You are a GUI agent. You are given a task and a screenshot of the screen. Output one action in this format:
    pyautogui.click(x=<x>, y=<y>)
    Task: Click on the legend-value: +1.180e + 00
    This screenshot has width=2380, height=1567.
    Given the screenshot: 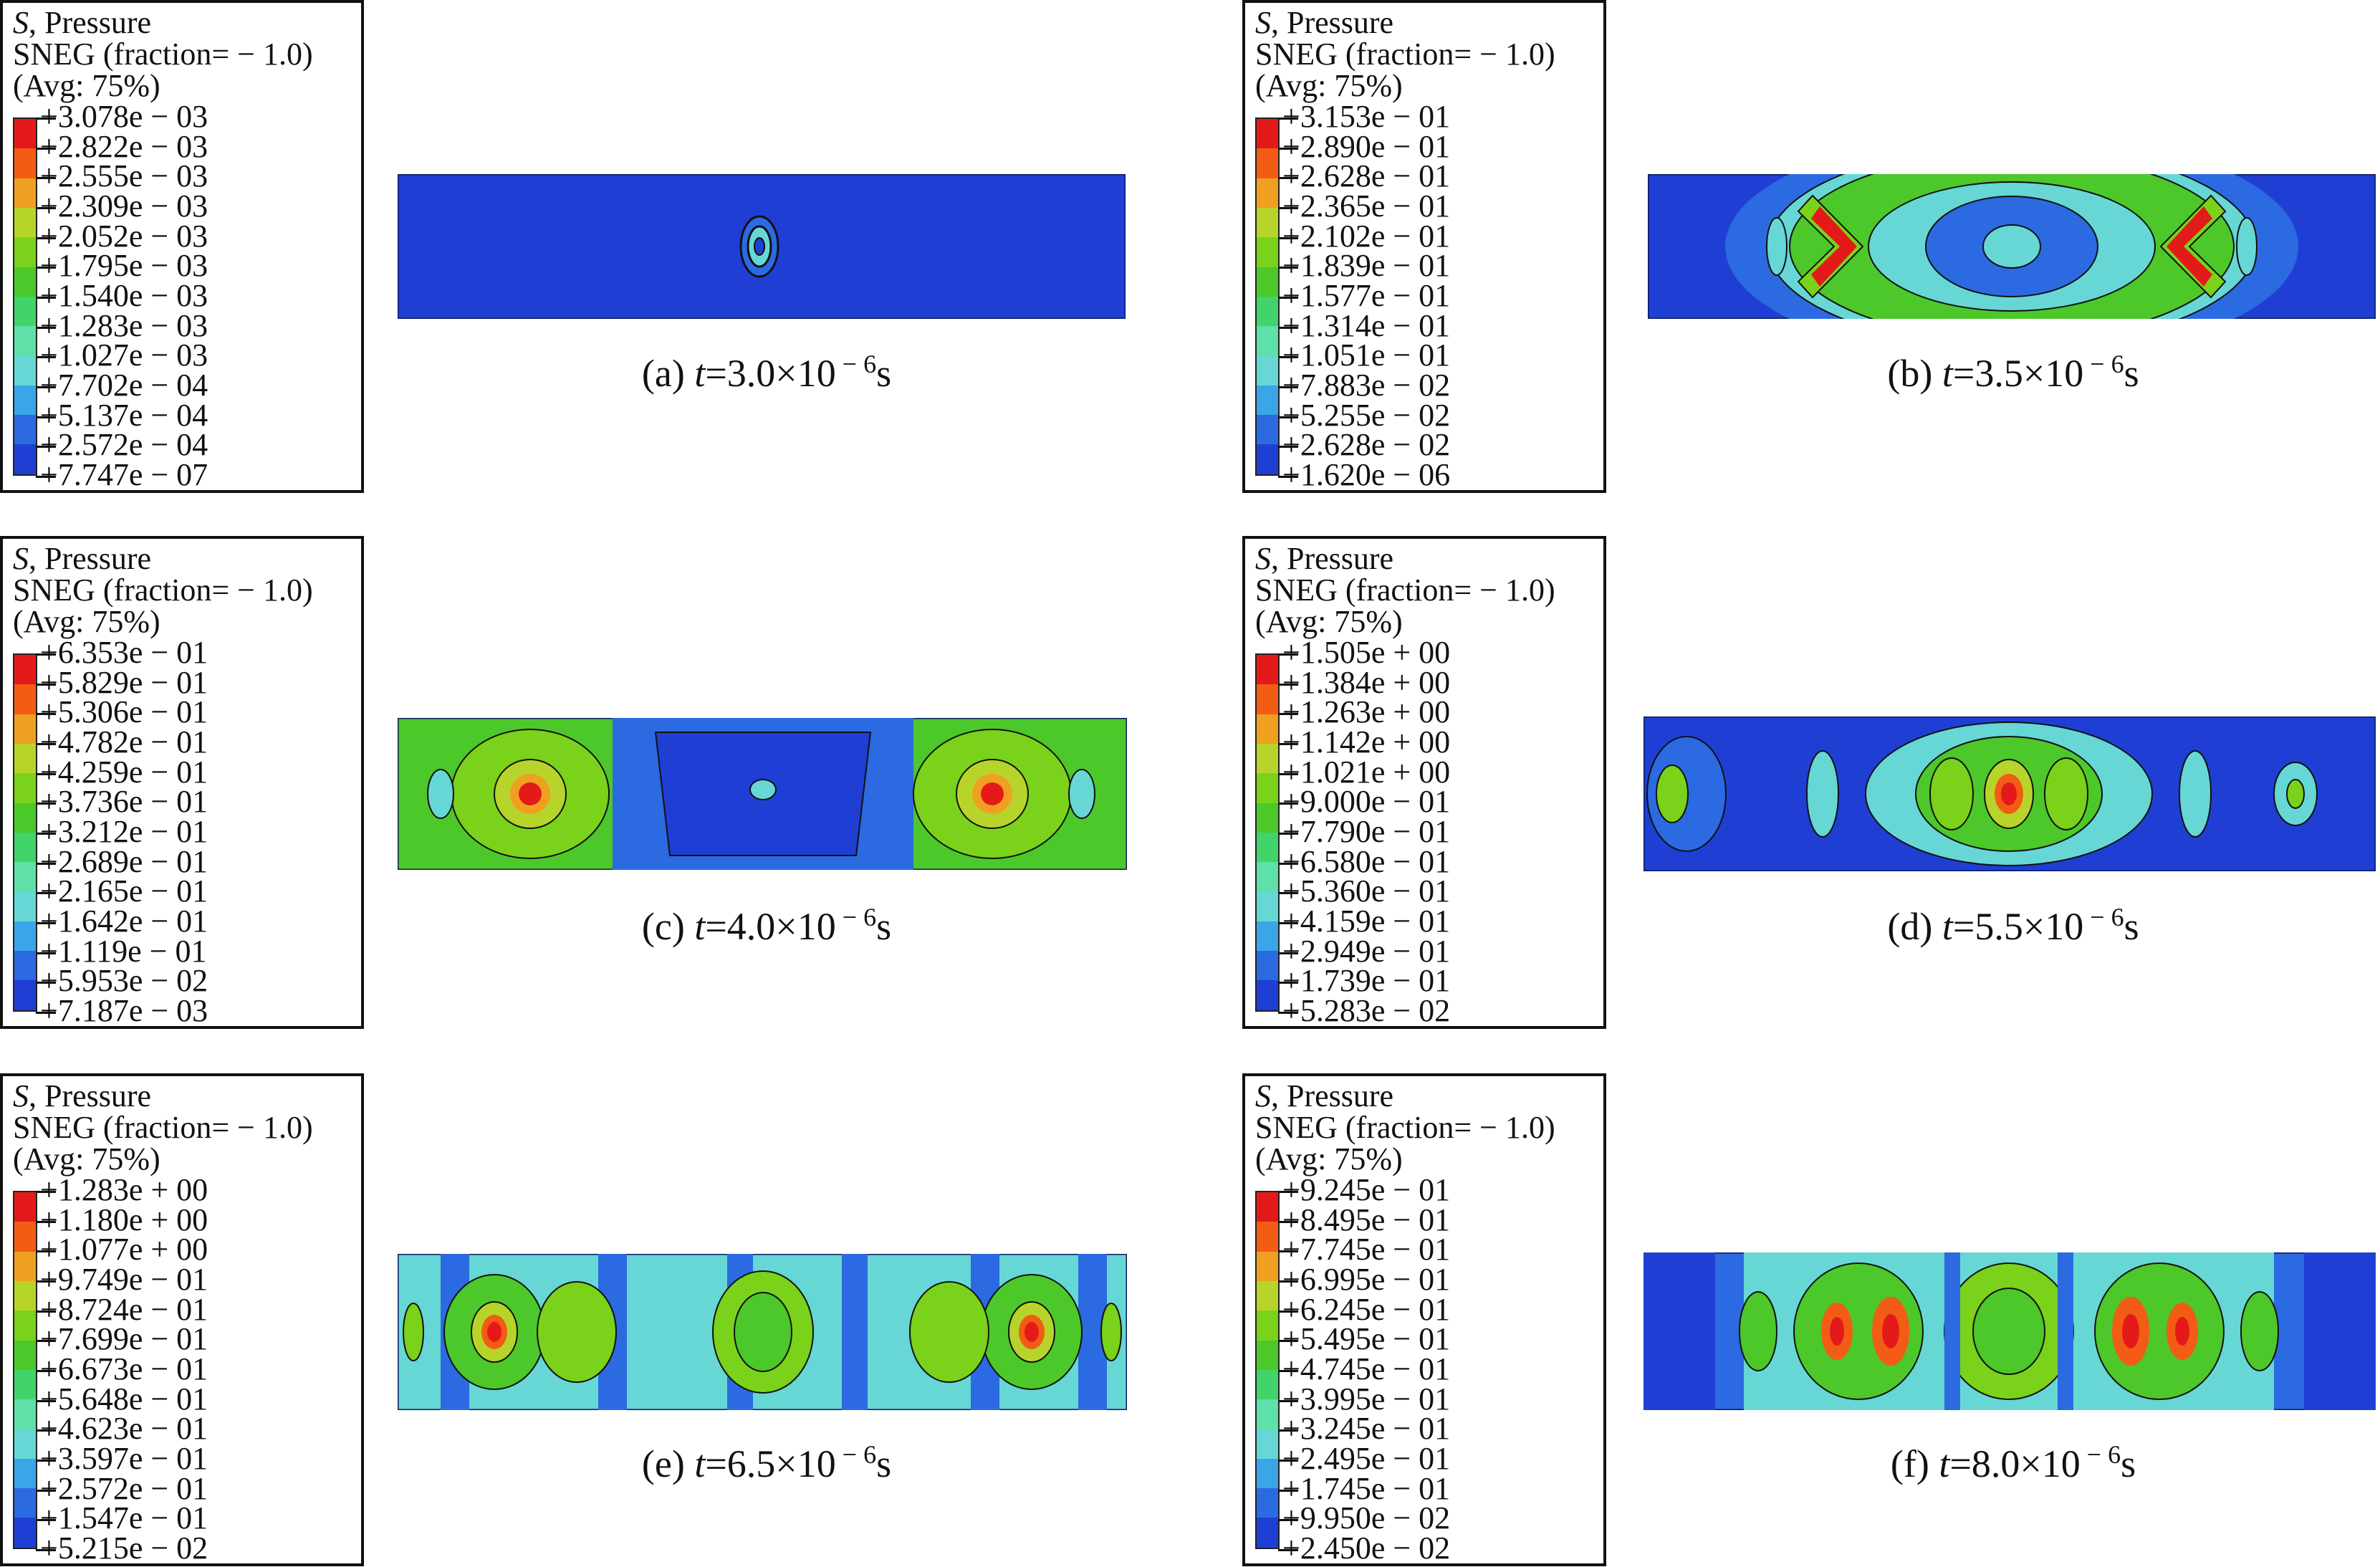 What is the action you would take?
    pyautogui.click(x=124, y=1219)
    